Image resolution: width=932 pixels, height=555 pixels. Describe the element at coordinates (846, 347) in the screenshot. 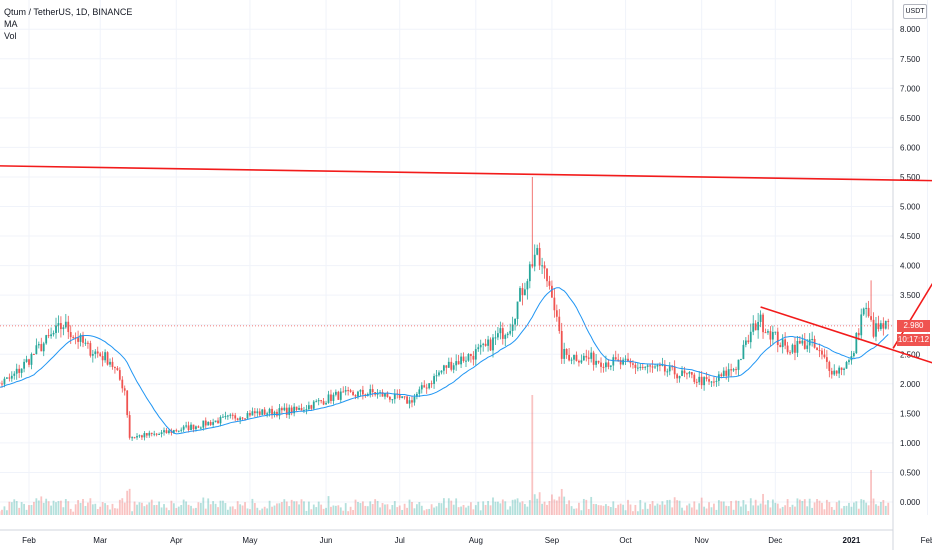

I see `descending-trendline` at that location.